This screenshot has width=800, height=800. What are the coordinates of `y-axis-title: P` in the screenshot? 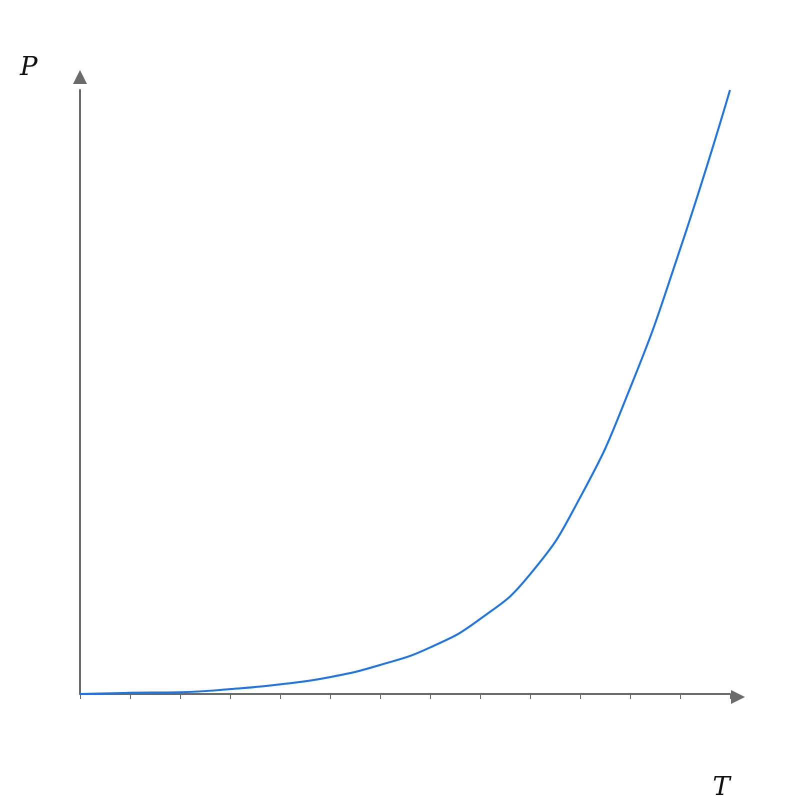 It's located at (28, 67).